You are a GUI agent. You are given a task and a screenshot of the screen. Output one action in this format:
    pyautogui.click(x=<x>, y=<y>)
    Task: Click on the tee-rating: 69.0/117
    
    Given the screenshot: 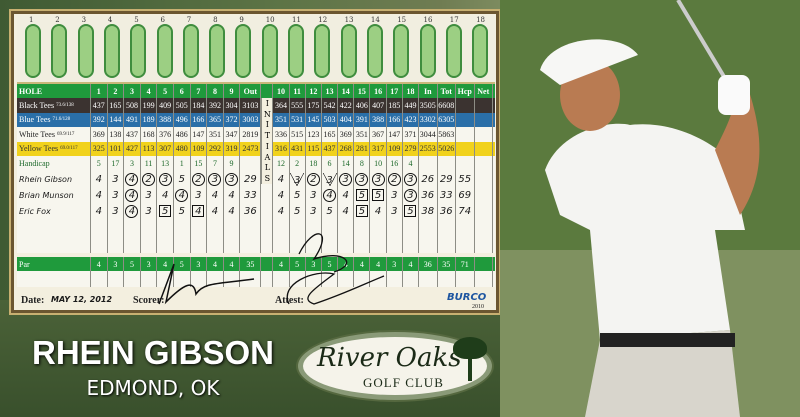 What is the action you would take?
    pyautogui.click(x=69, y=149)
    